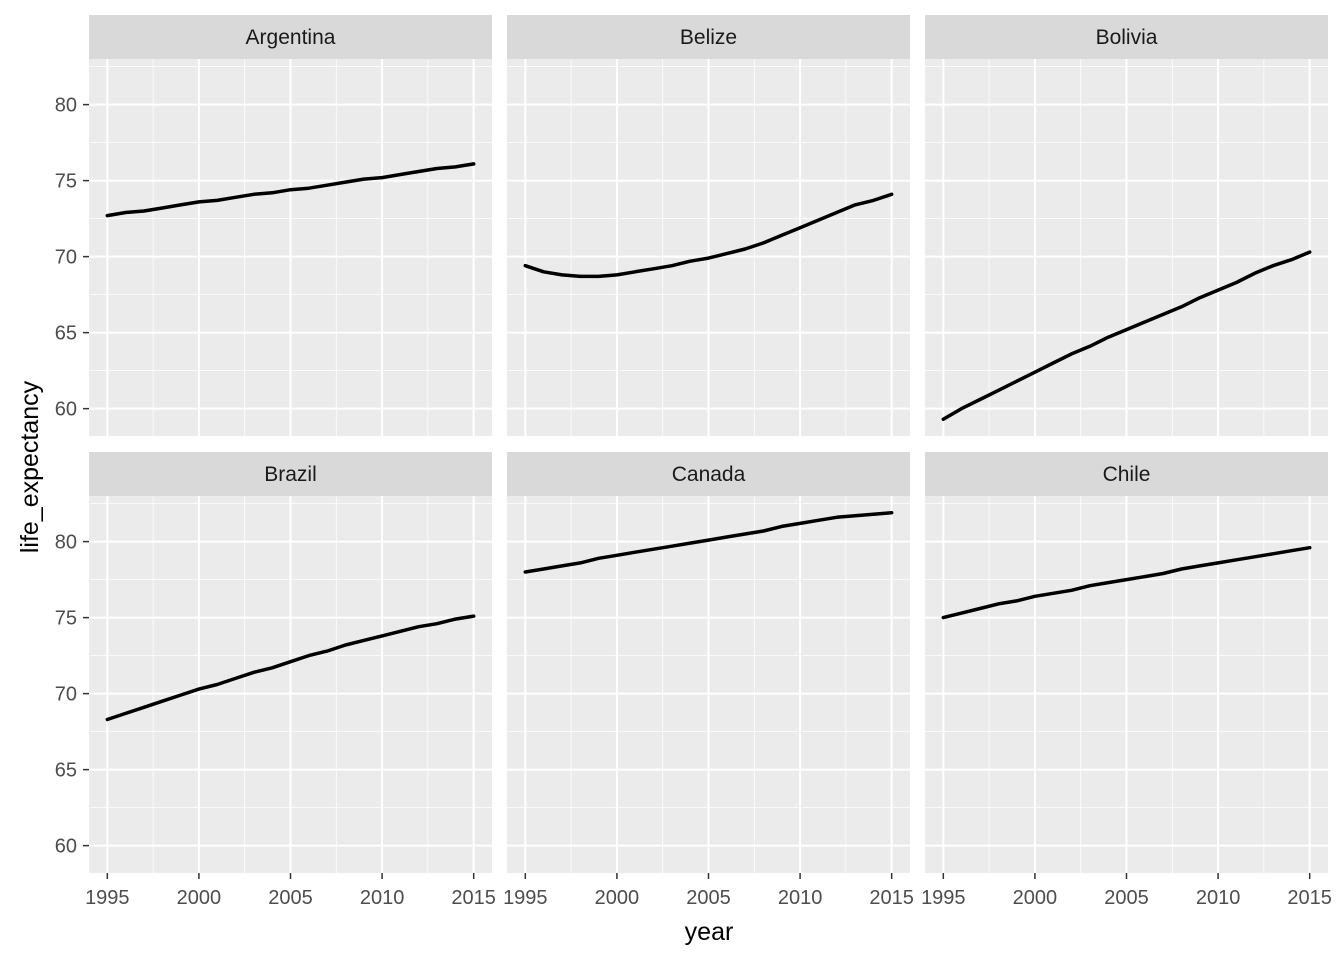  What do you see at coordinates (290, 225) in the screenshot?
I see `facet-panel-argentina: Argentina` at bounding box center [290, 225].